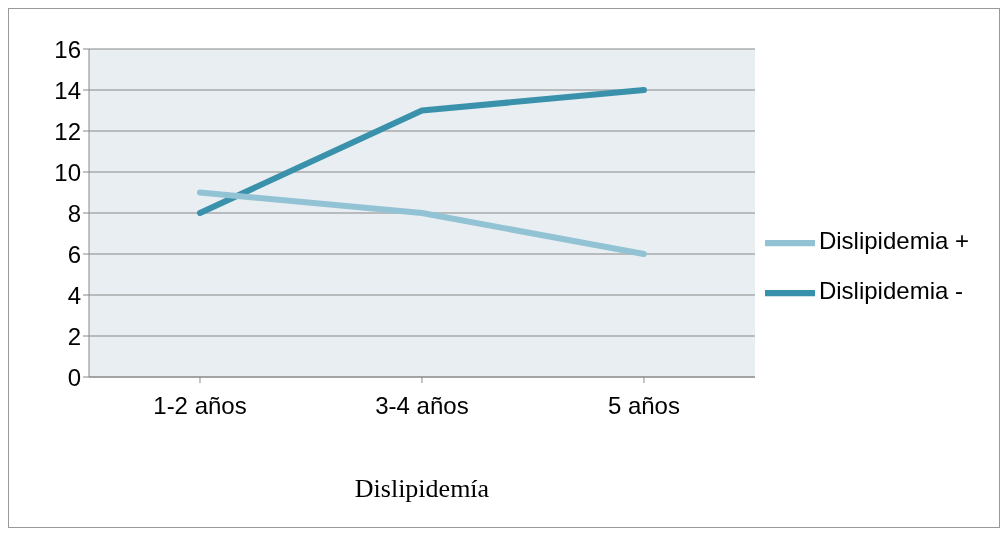  I want to click on legend-label: Dislipidemia -, so click(890, 291).